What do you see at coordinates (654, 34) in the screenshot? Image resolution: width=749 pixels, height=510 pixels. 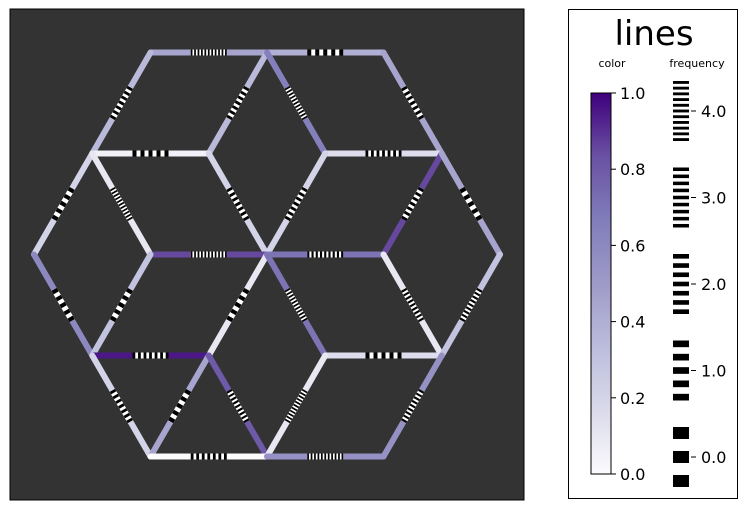 I see `legend-title: lines` at bounding box center [654, 34].